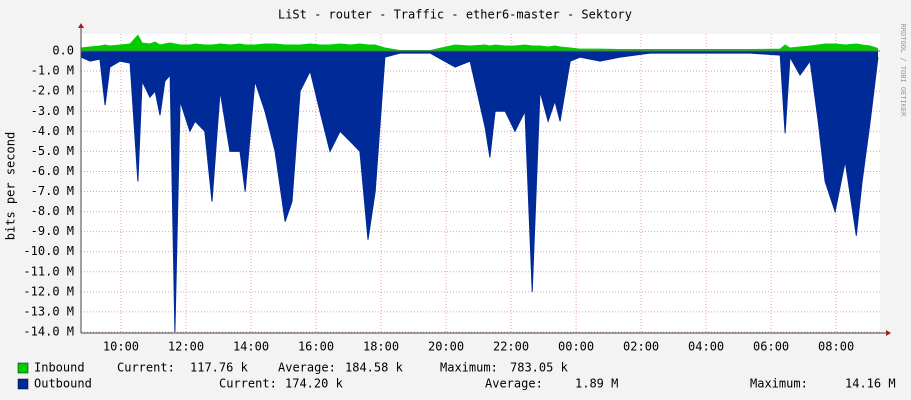 The image size is (911, 400). Describe the element at coordinates (836, 347) in the screenshot. I see `x-tick-label: 08:00` at that location.